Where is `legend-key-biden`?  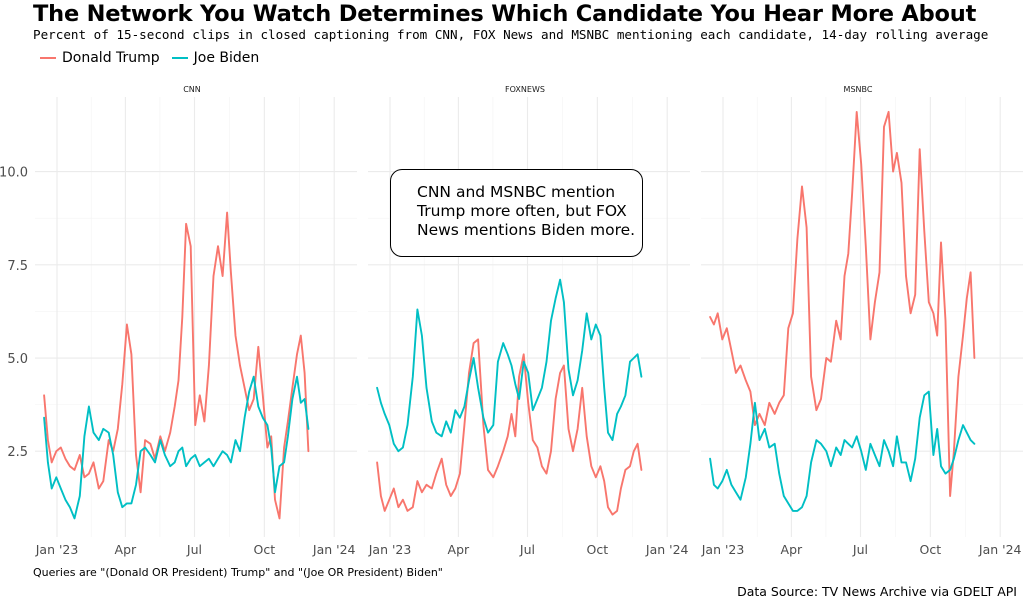
legend-key-biden is located at coordinates (179, 58).